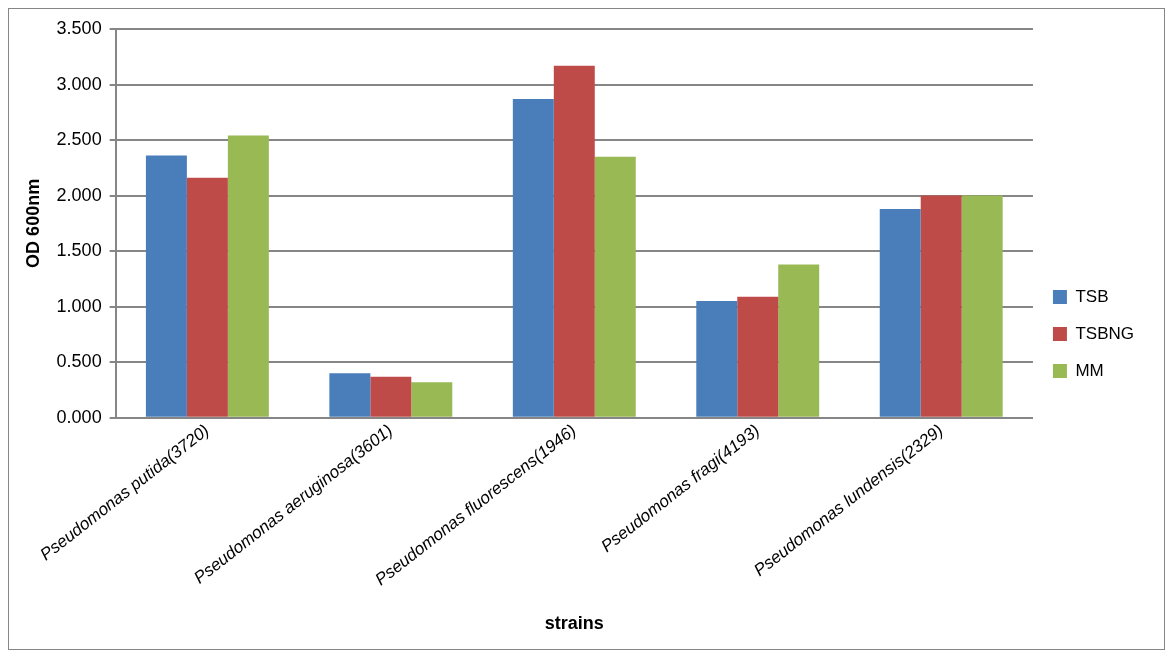  I want to click on legend-label: TSB, so click(1092, 296).